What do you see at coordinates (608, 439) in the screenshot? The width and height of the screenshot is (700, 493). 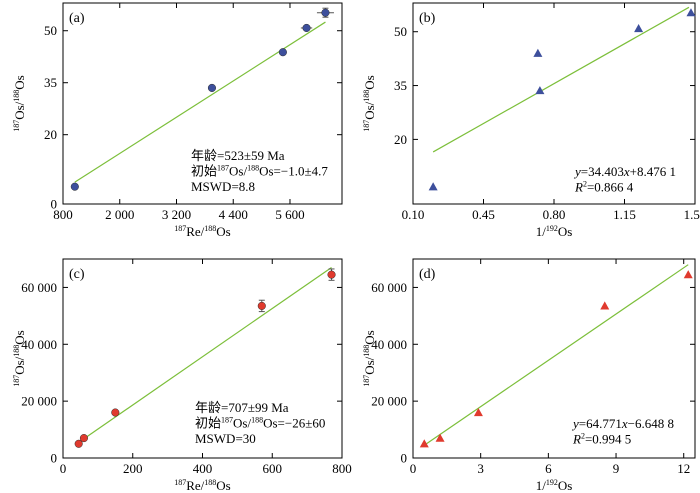 I see `eq-text: =0.994 5` at bounding box center [608, 439].